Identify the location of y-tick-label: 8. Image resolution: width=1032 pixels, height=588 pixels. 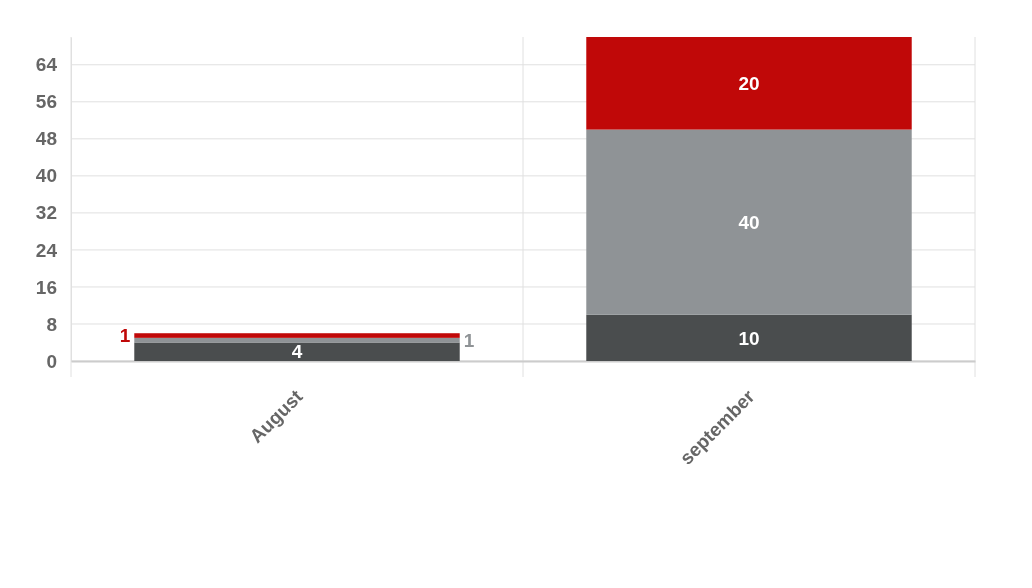
(51, 324).